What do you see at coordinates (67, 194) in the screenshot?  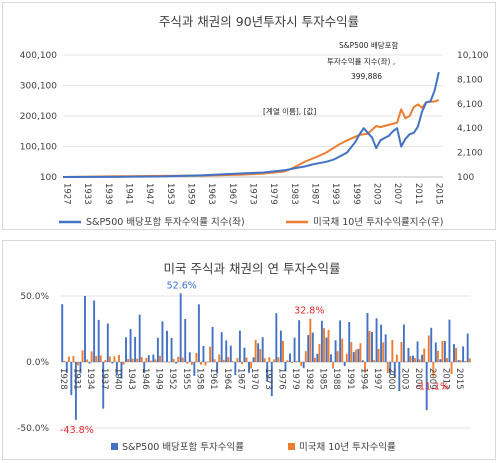 I see `x-tick-label: 1927` at bounding box center [67, 194].